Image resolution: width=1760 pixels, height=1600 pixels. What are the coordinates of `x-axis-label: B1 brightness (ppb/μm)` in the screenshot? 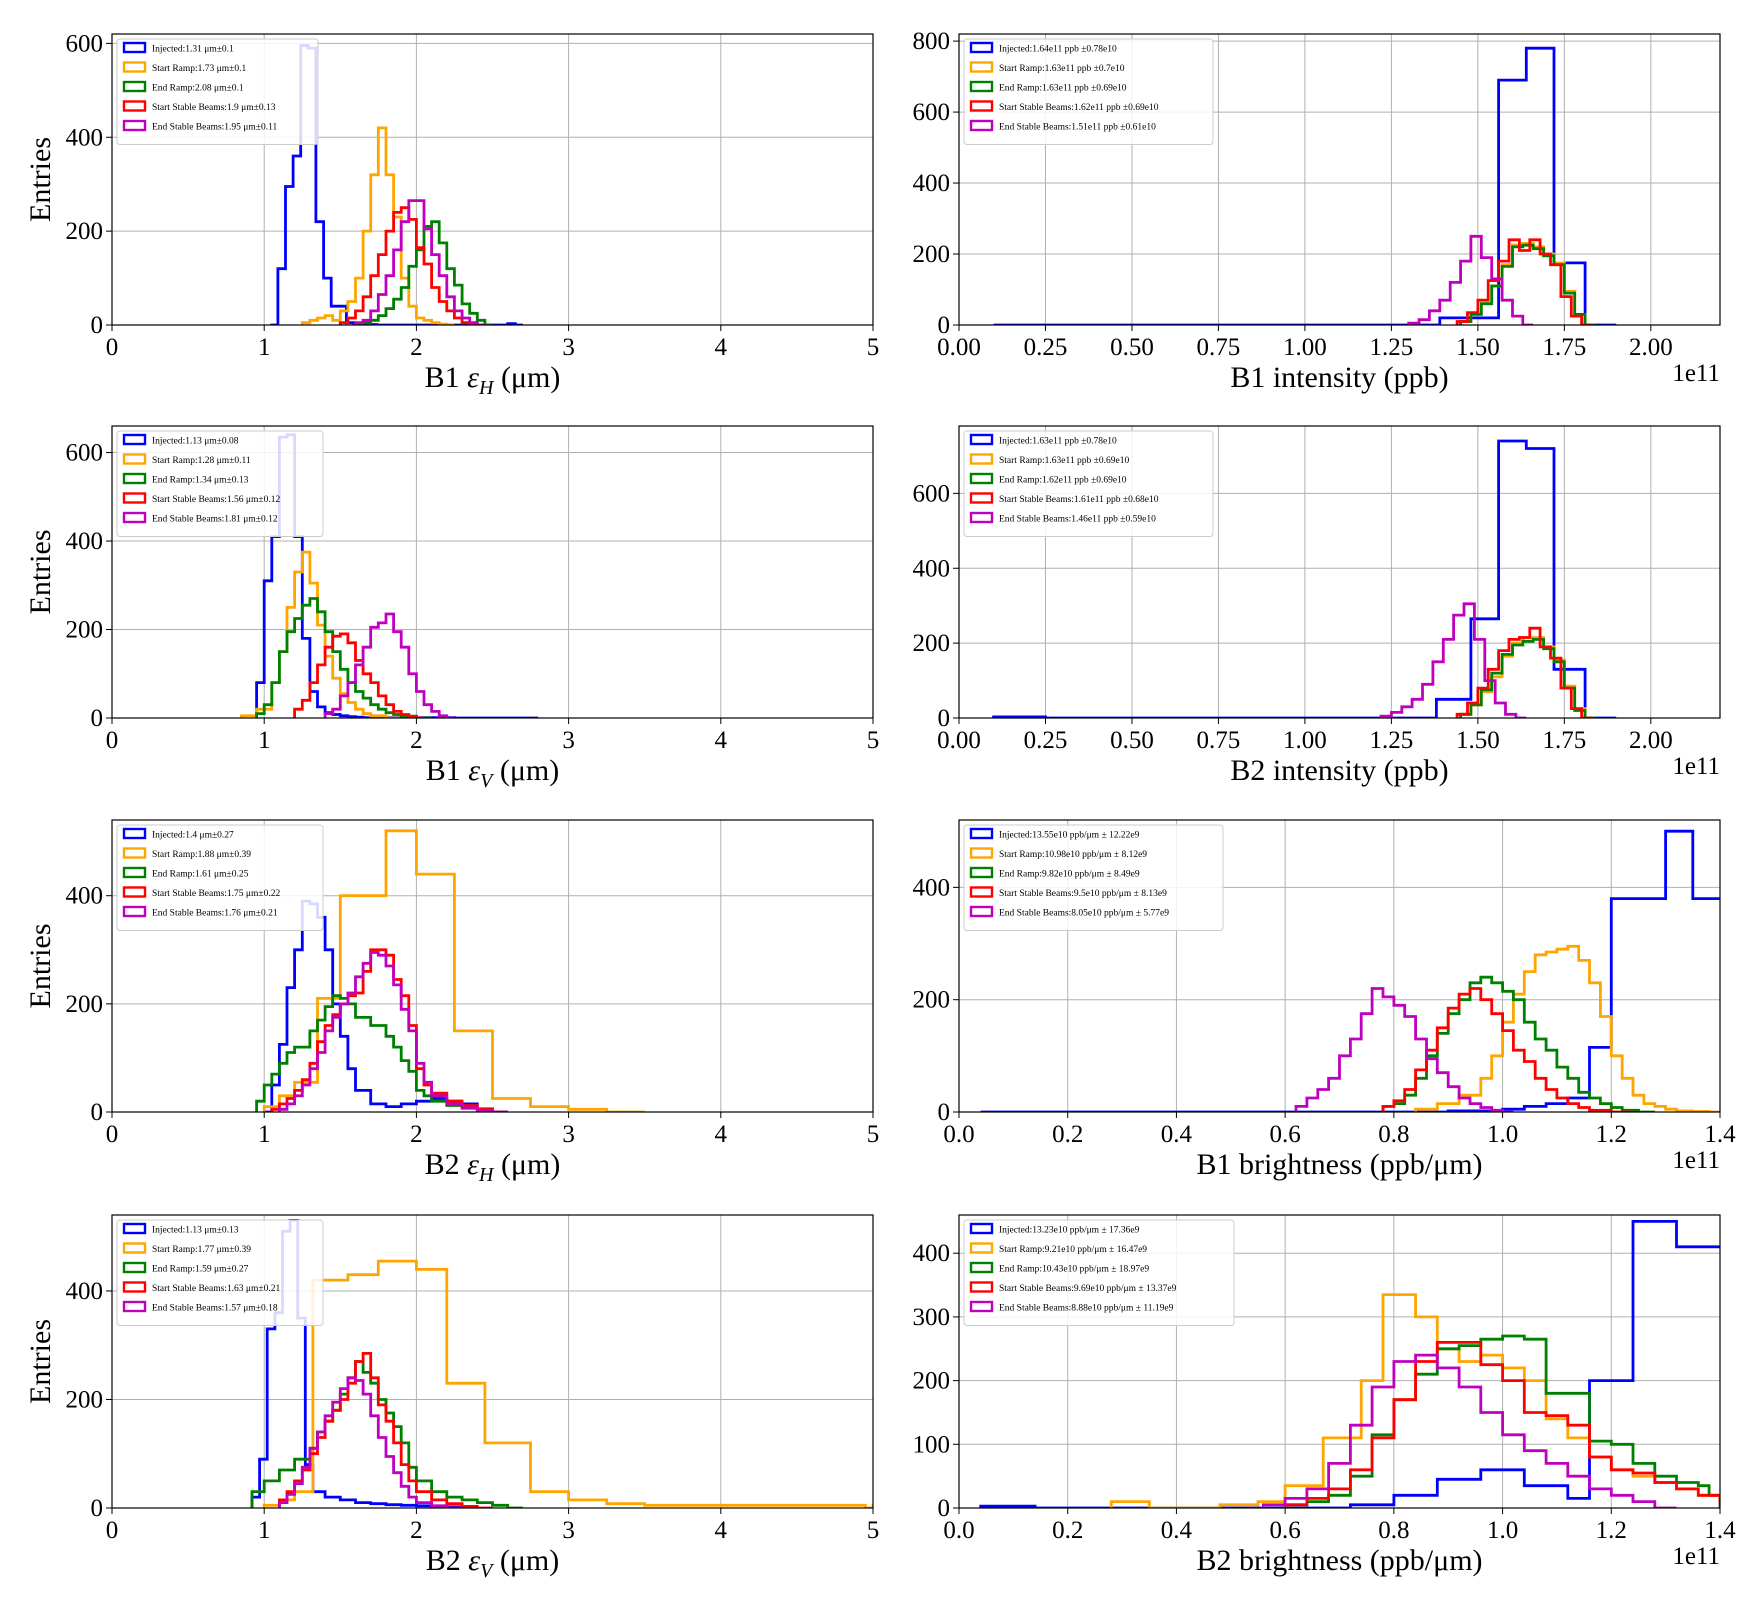 It's located at (1339, 1164).